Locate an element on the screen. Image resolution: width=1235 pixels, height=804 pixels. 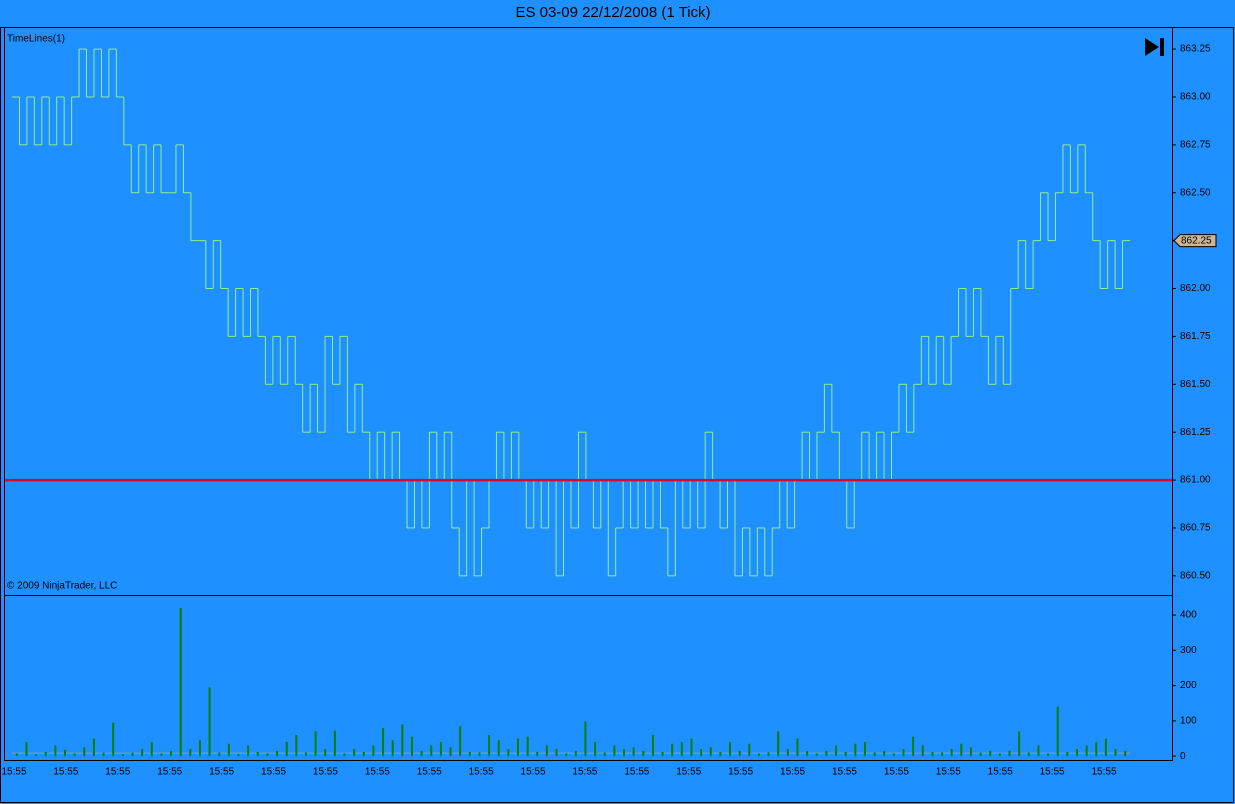
end-bar-icon is located at coordinates (1162, 47).